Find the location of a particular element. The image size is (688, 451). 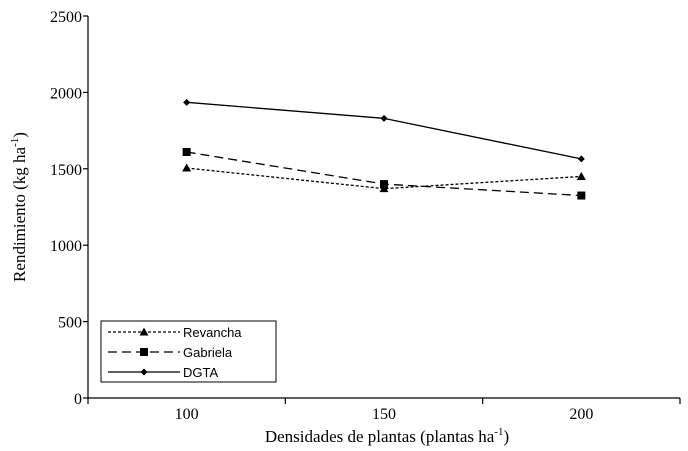

legend-label-gabriela: Gabriela is located at coordinates (208, 352).